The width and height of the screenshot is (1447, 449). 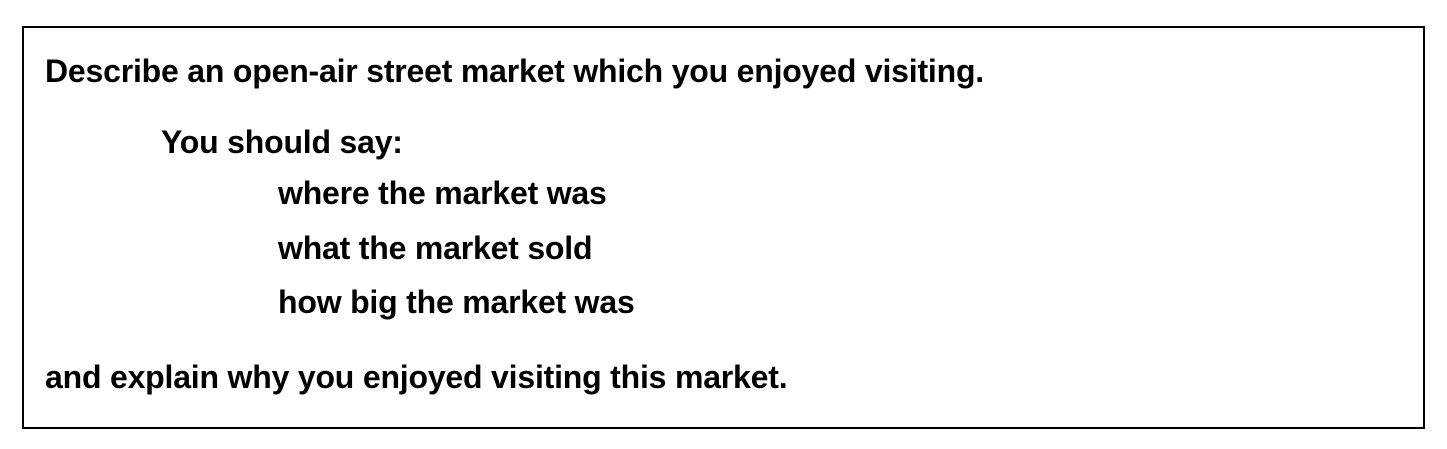 What do you see at coordinates (456, 302) in the screenshot?
I see `point-market-size: how big the market was` at bounding box center [456, 302].